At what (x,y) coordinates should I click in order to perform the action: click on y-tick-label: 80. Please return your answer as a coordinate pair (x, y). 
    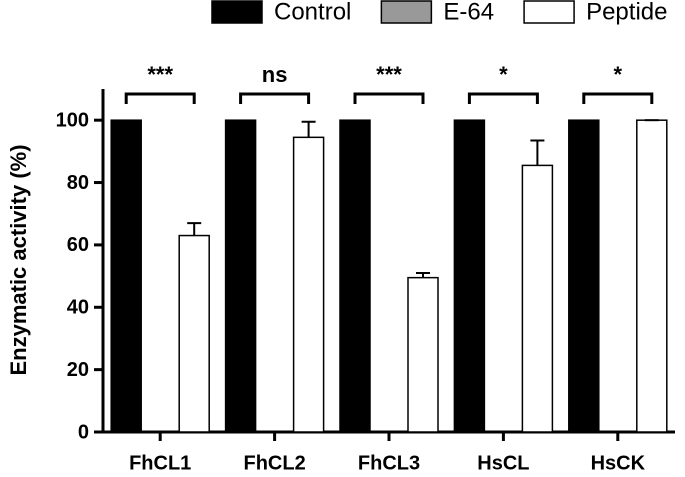
    Looking at the image, I should click on (78, 183).